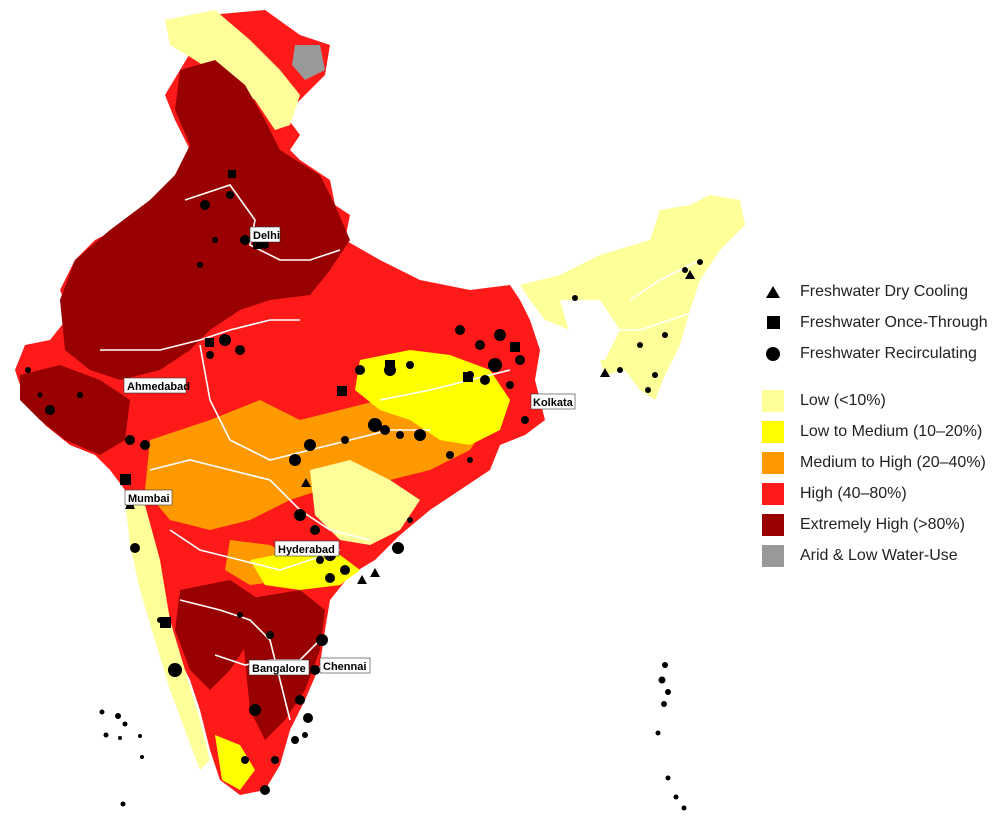  I want to click on legend-label: Low to Medium (10–20%), so click(891, 431).